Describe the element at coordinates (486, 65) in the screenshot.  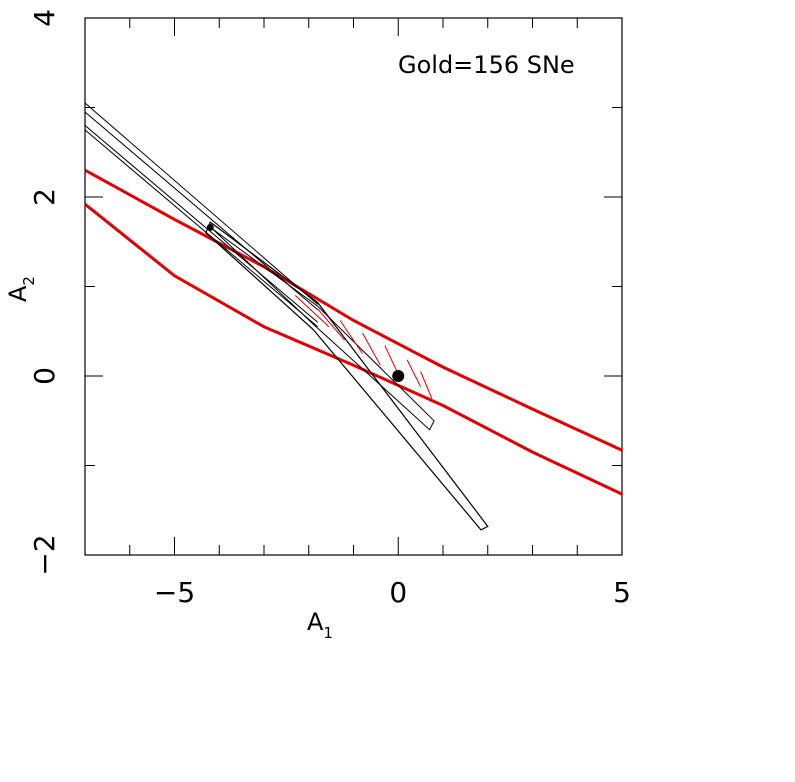
I see `gold-annotation: Gold=156 SNe` at that location.